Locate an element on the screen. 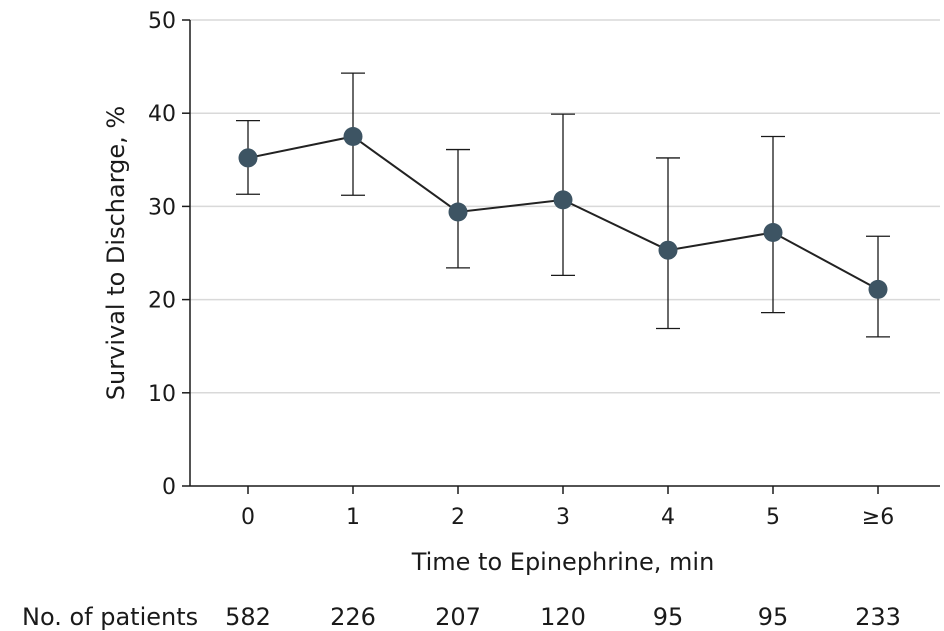  x-axis-title: Time to Epinephrine, min is located at coordinates (563, 562).